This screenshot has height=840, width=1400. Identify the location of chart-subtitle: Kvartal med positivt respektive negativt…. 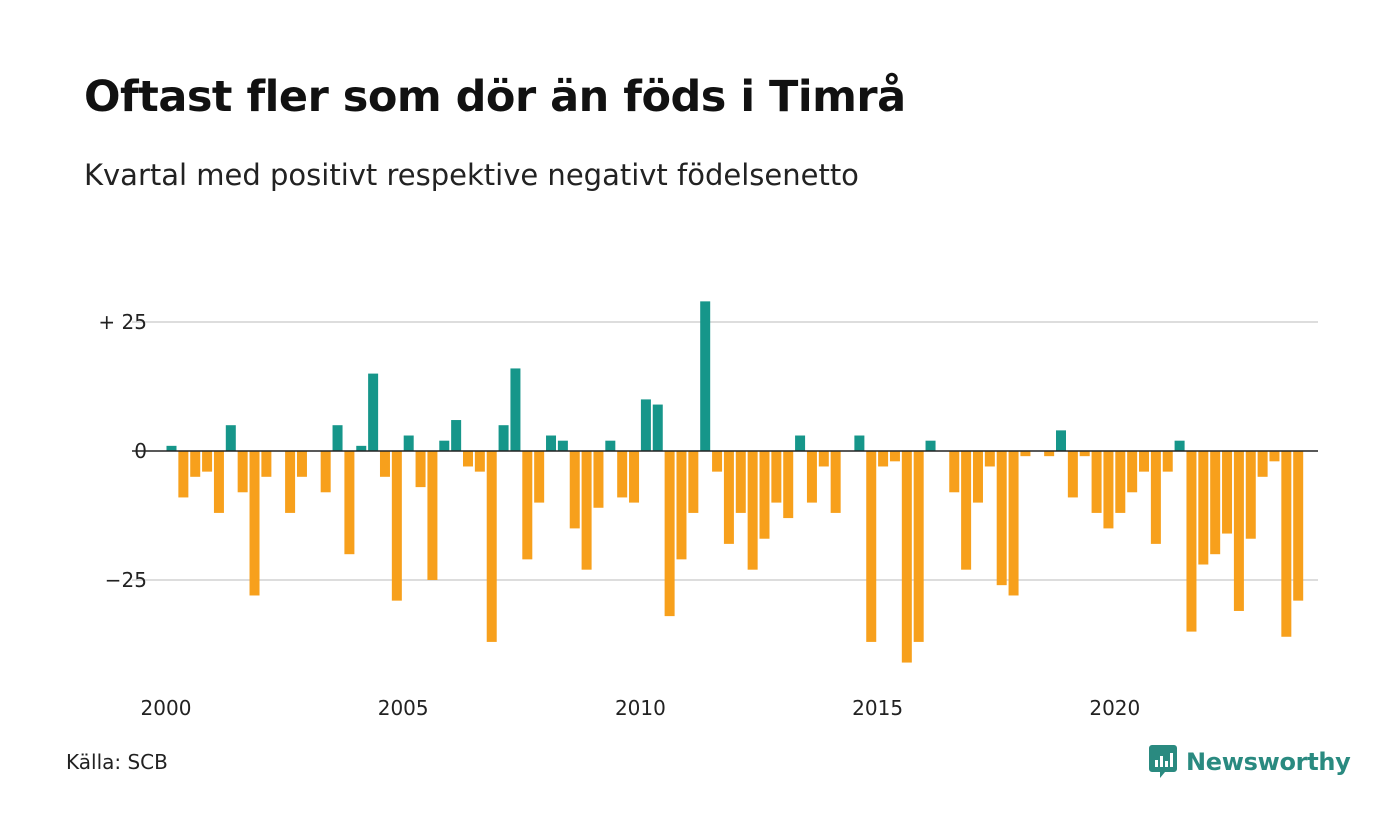
(471, 175).